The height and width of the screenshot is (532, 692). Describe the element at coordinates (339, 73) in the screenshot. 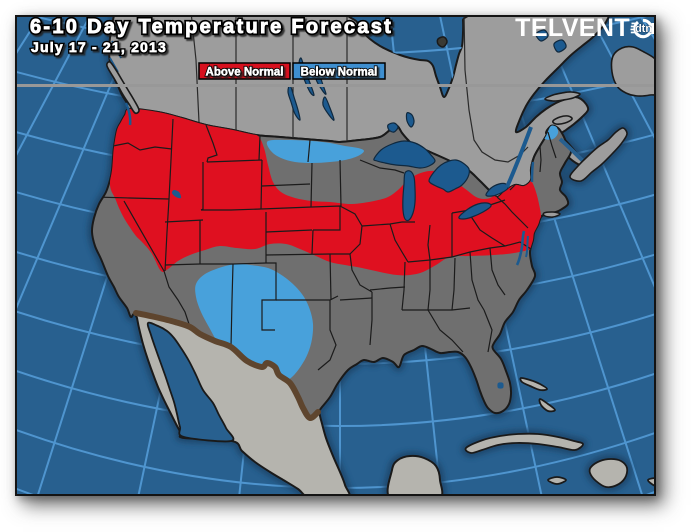

I see `svg-text: Below Normal` at that location.